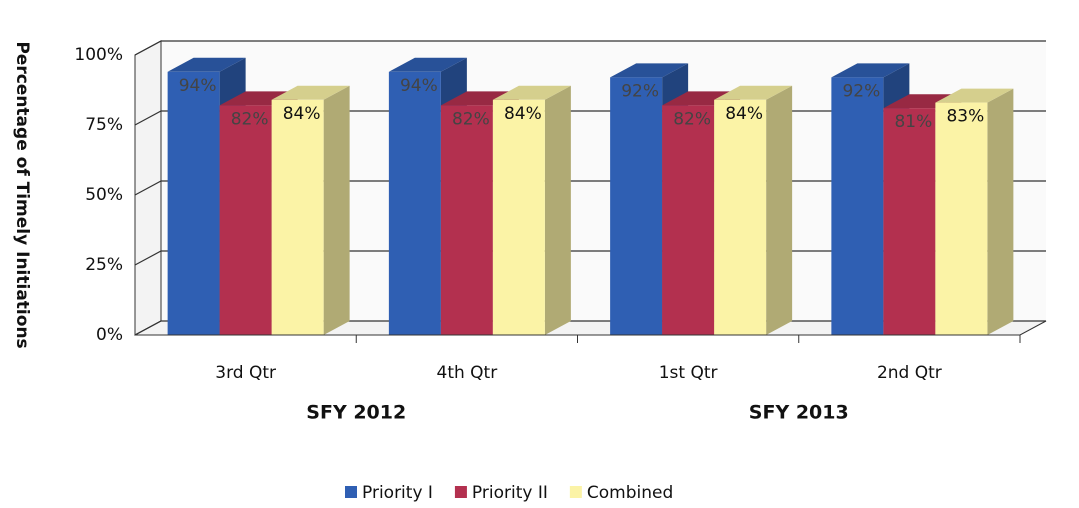 This screenshot has width=1079, height=508. Describe the element at coordinates (397, 493) in the screenshot. I see `legend-label: Priority I` at that location.